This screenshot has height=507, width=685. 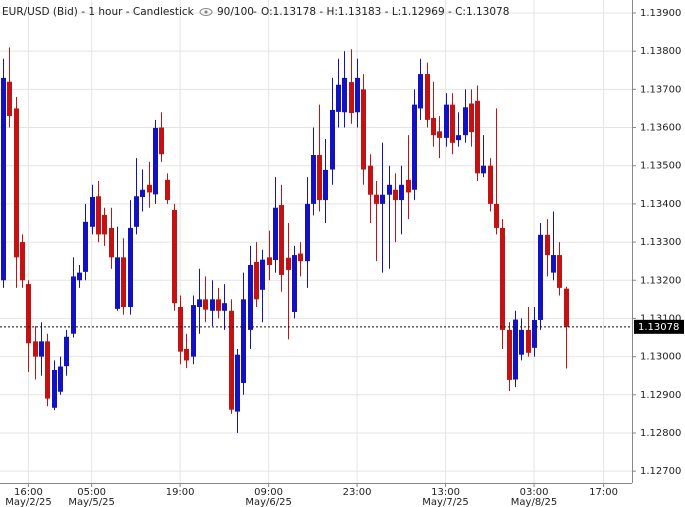 I want to click on y-tick-label: 1.12700, so click(x=660, y=471).